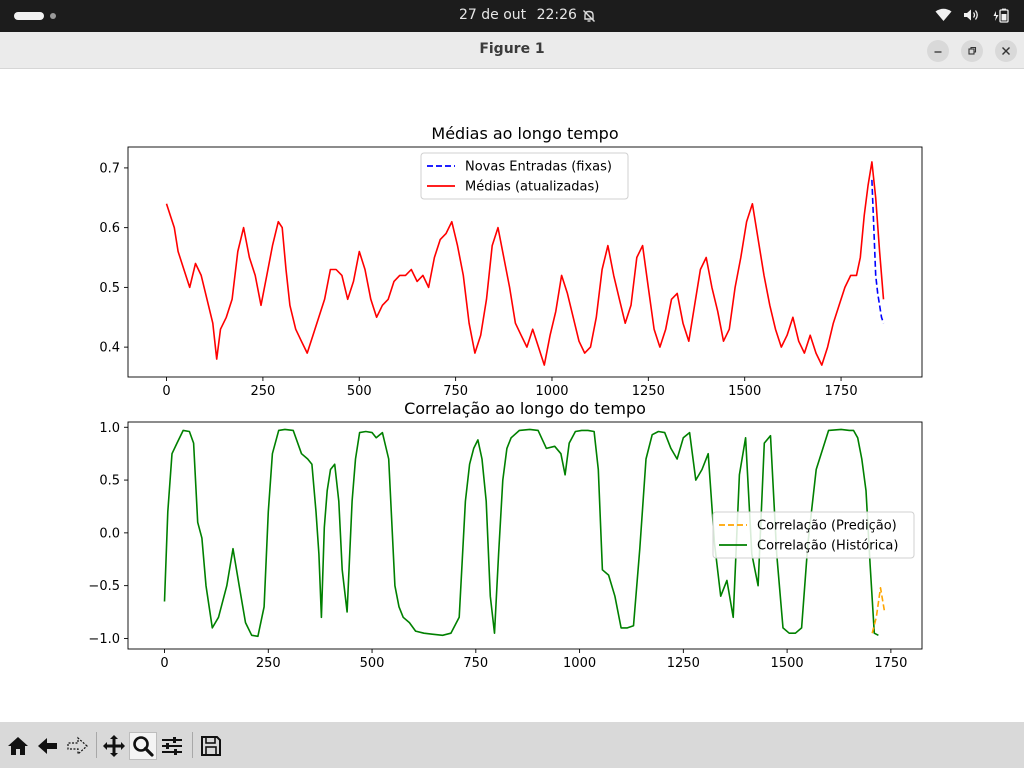  What do you see at coordinates (827, 526) in the screenshot?
I see `legend-label: Correlação (Predição)` at bounding box center [827, 526].